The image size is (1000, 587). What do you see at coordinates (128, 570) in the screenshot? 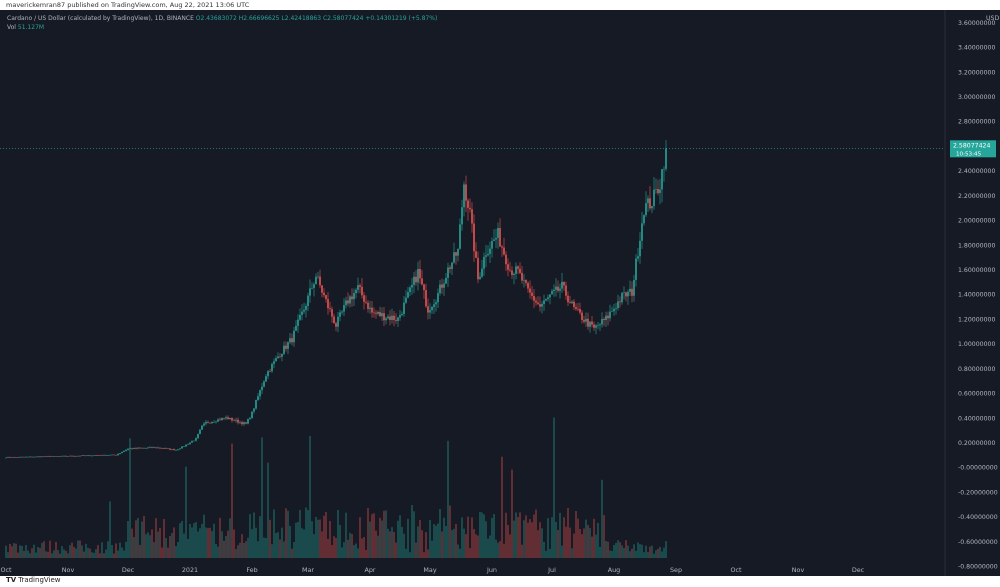
I see `x-tick-label: Dec` at bounding box center [128, 570].